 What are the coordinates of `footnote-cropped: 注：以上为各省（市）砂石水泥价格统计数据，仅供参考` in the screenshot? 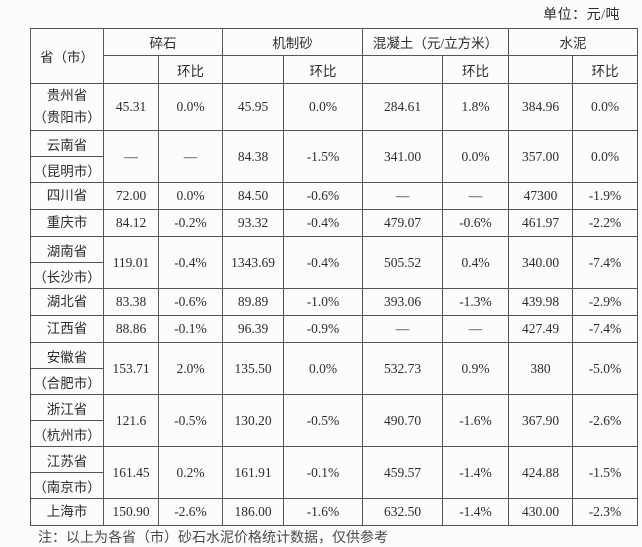 It's located at (213, 538).